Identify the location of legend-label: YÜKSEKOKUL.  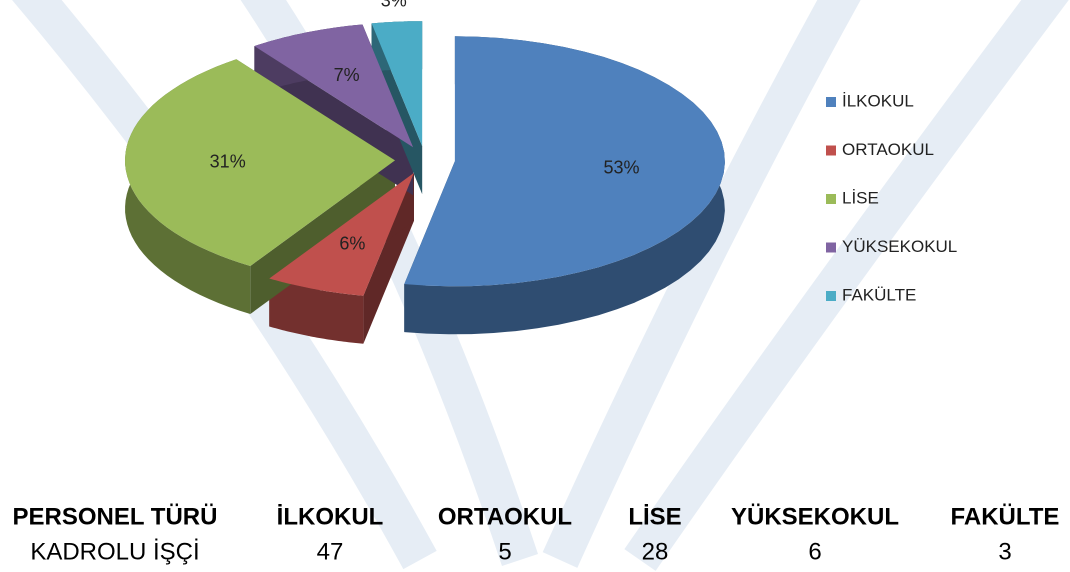
(899, 246).